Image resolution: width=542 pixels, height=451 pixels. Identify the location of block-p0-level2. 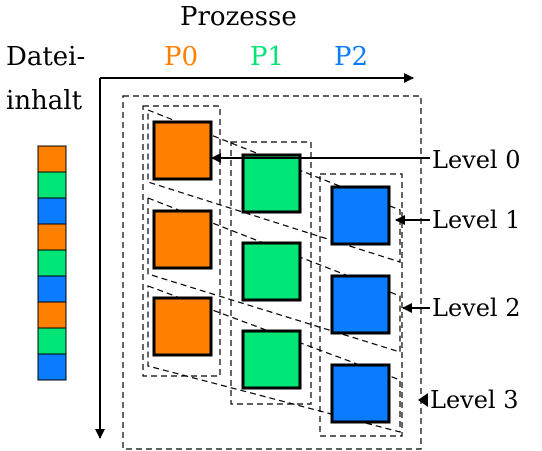
(182, 326).